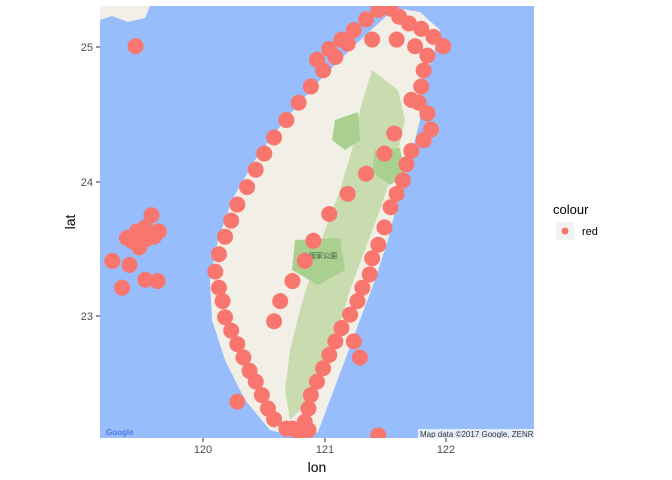  Describe the element at coordinates (70, 222) in the screenshot. I see `y-axis-title: lat` at that location.